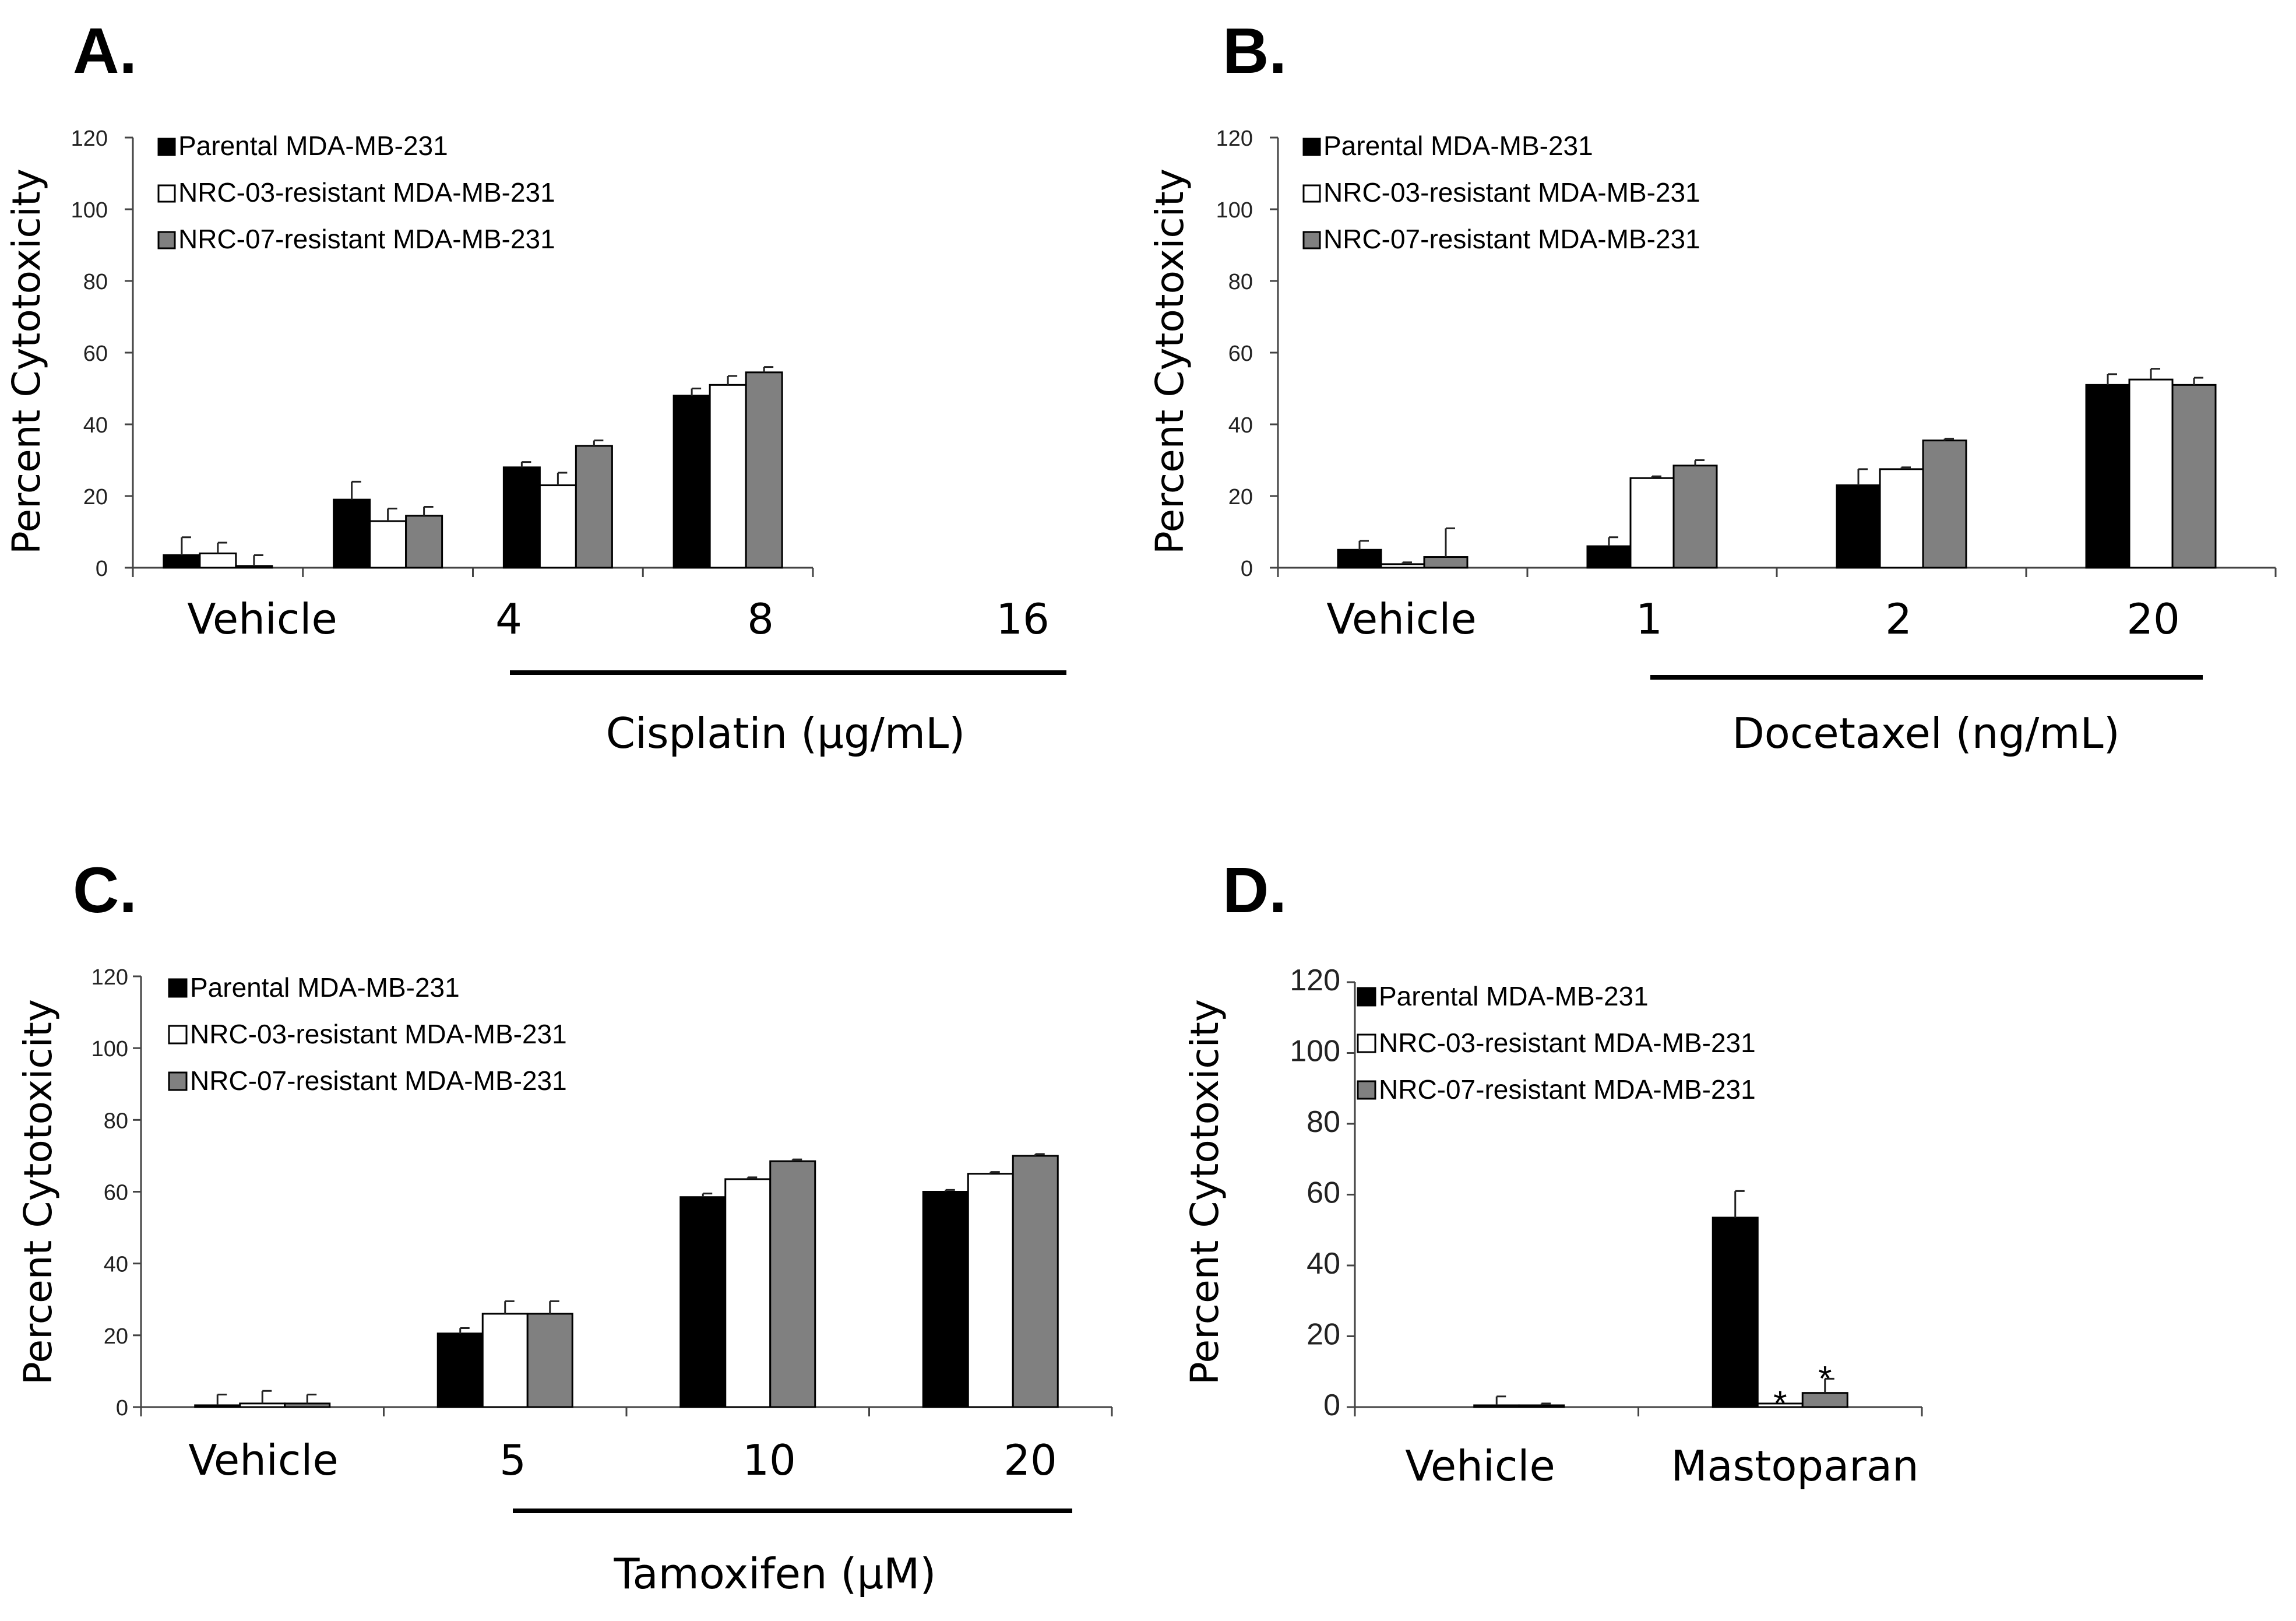 Image resolution: width=2296 pixels, height=1621 pixels. What do you see at coordinates (508, 619) in the screenshot?
I see `category-label: 4` at bounding box center [508, 619].